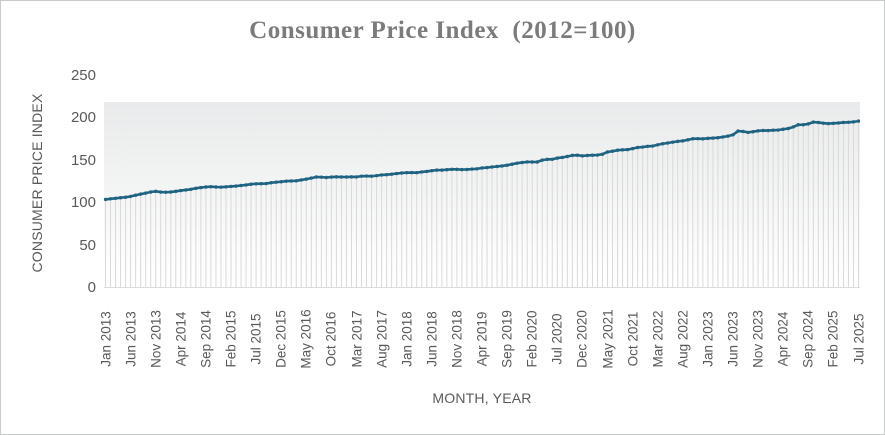 This screenshot has height=435, width=885. I want to click on x-tick-label: May 2016, so click(306, 339).